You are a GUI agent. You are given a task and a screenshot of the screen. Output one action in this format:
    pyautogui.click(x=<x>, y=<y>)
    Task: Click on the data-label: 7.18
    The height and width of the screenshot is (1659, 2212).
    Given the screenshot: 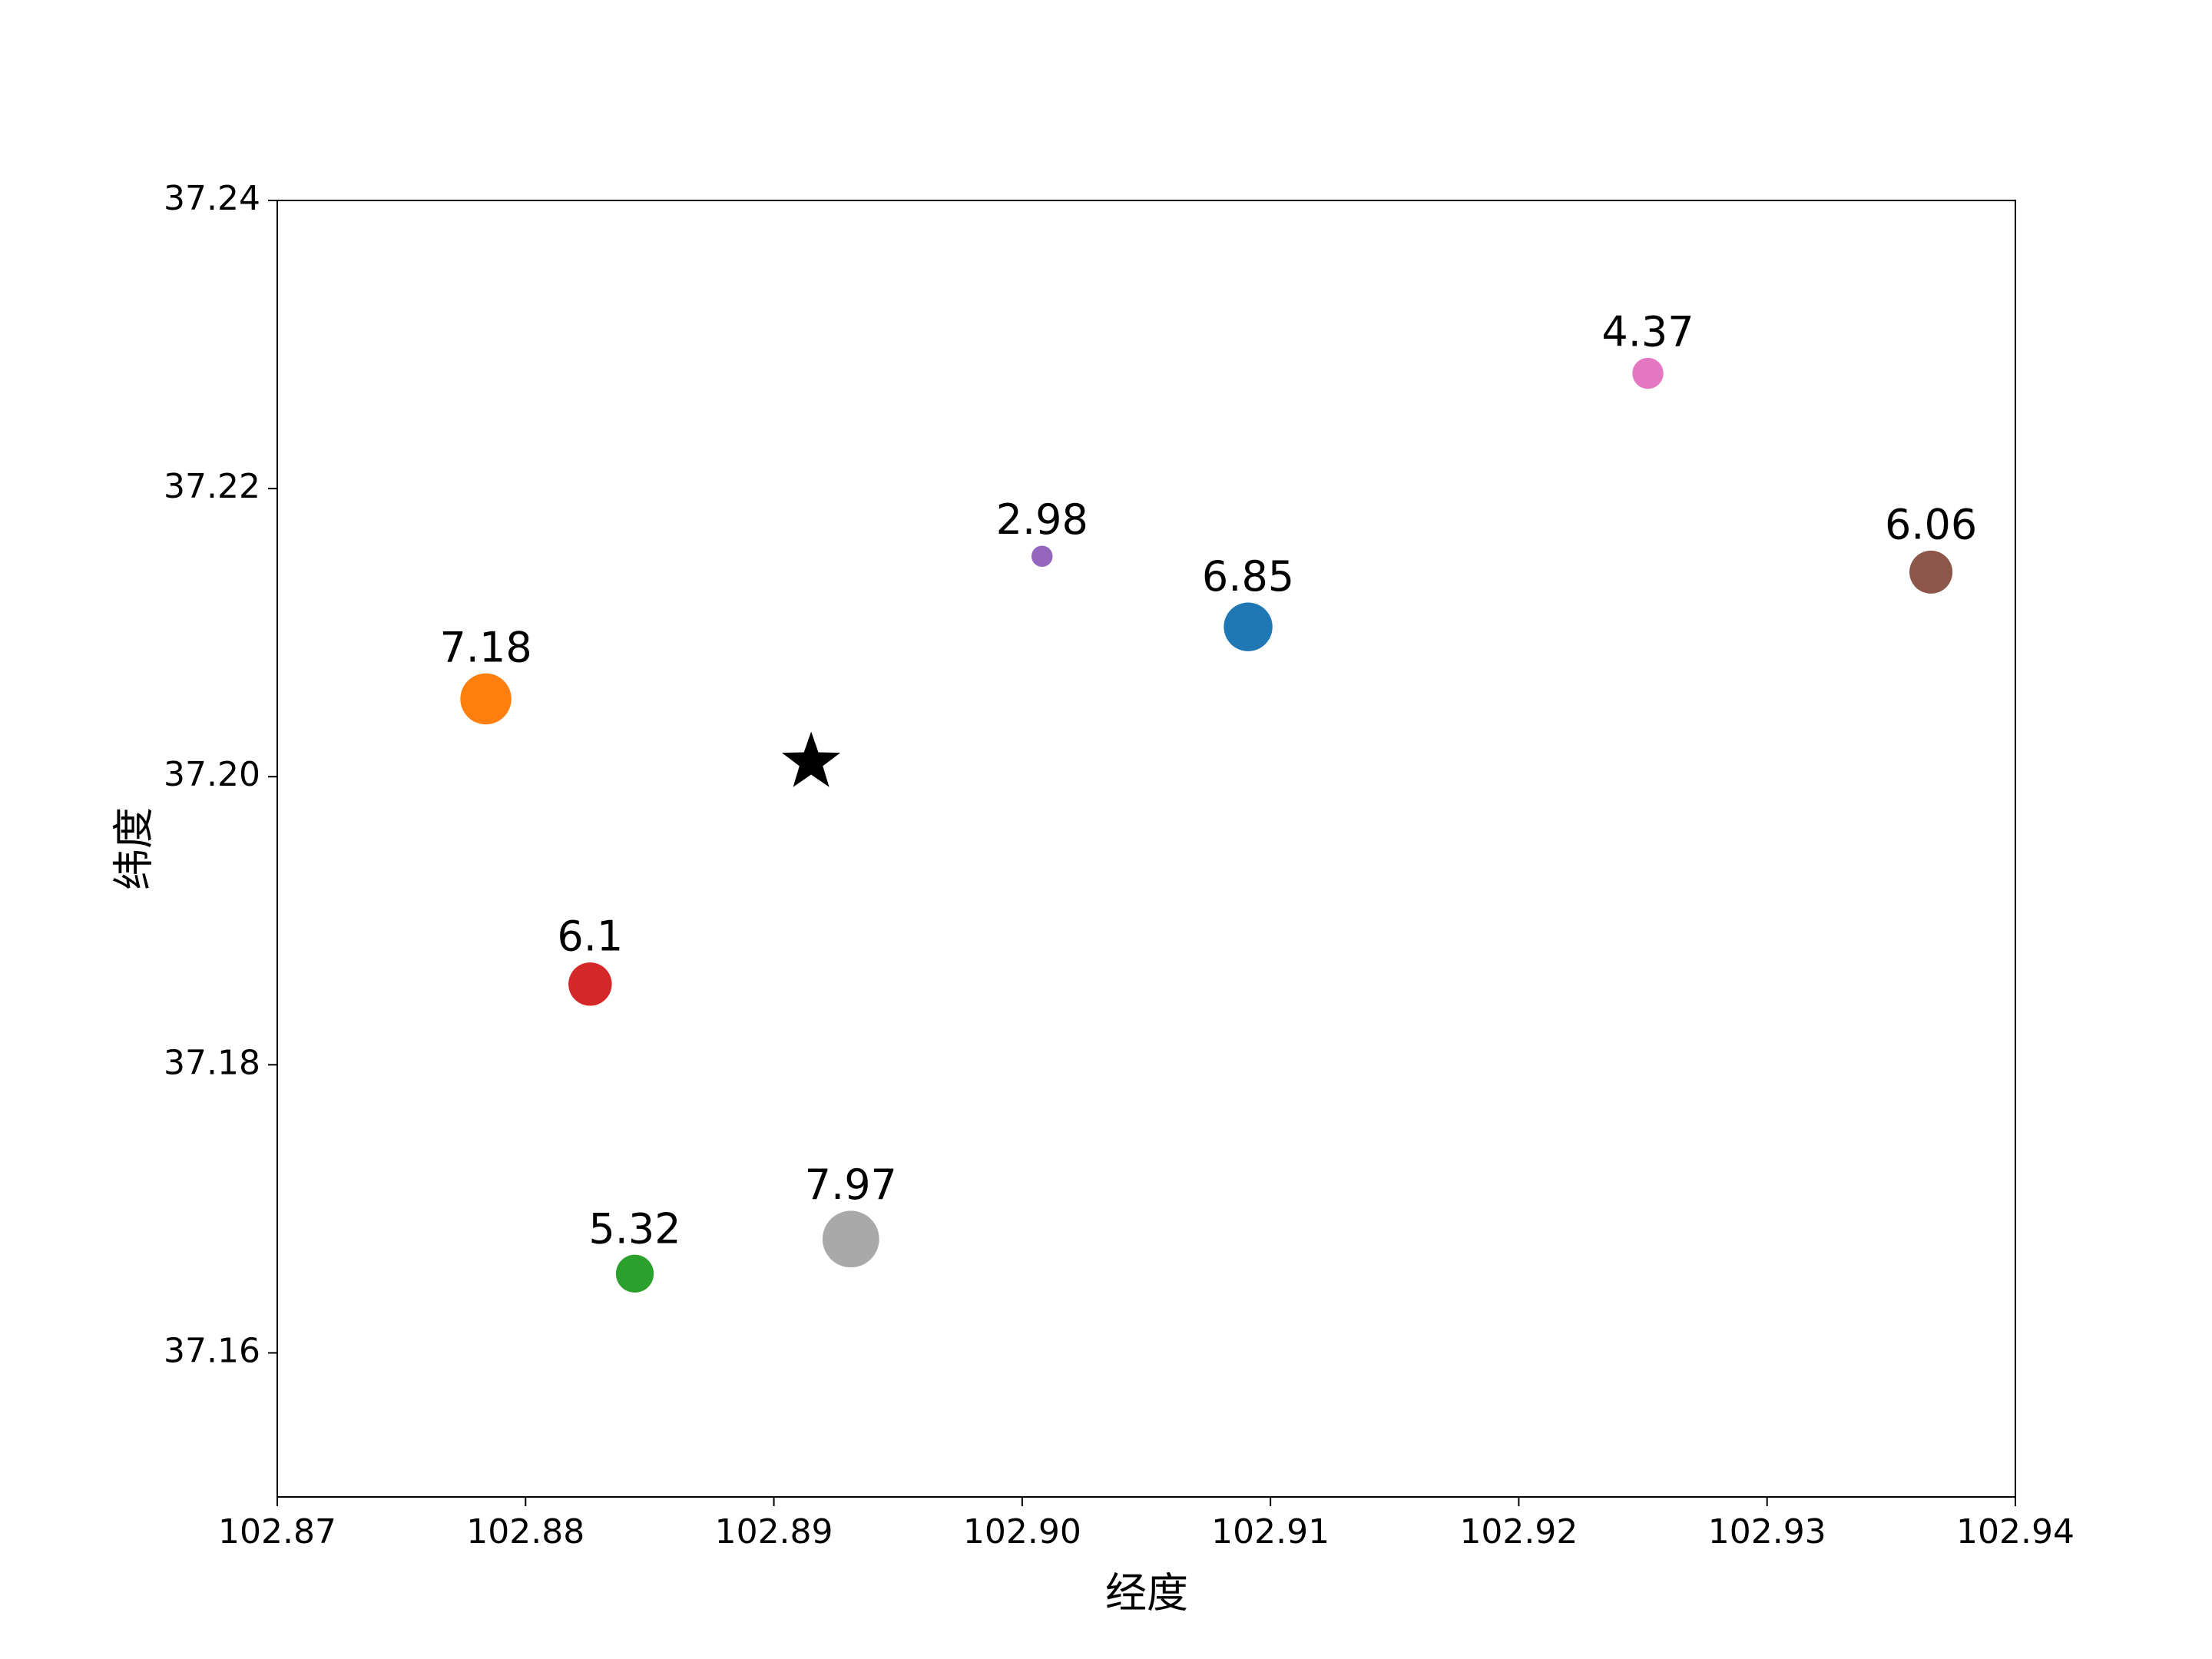 What is the action you would take?
    pyautogui.click(x=485, y=647)
    